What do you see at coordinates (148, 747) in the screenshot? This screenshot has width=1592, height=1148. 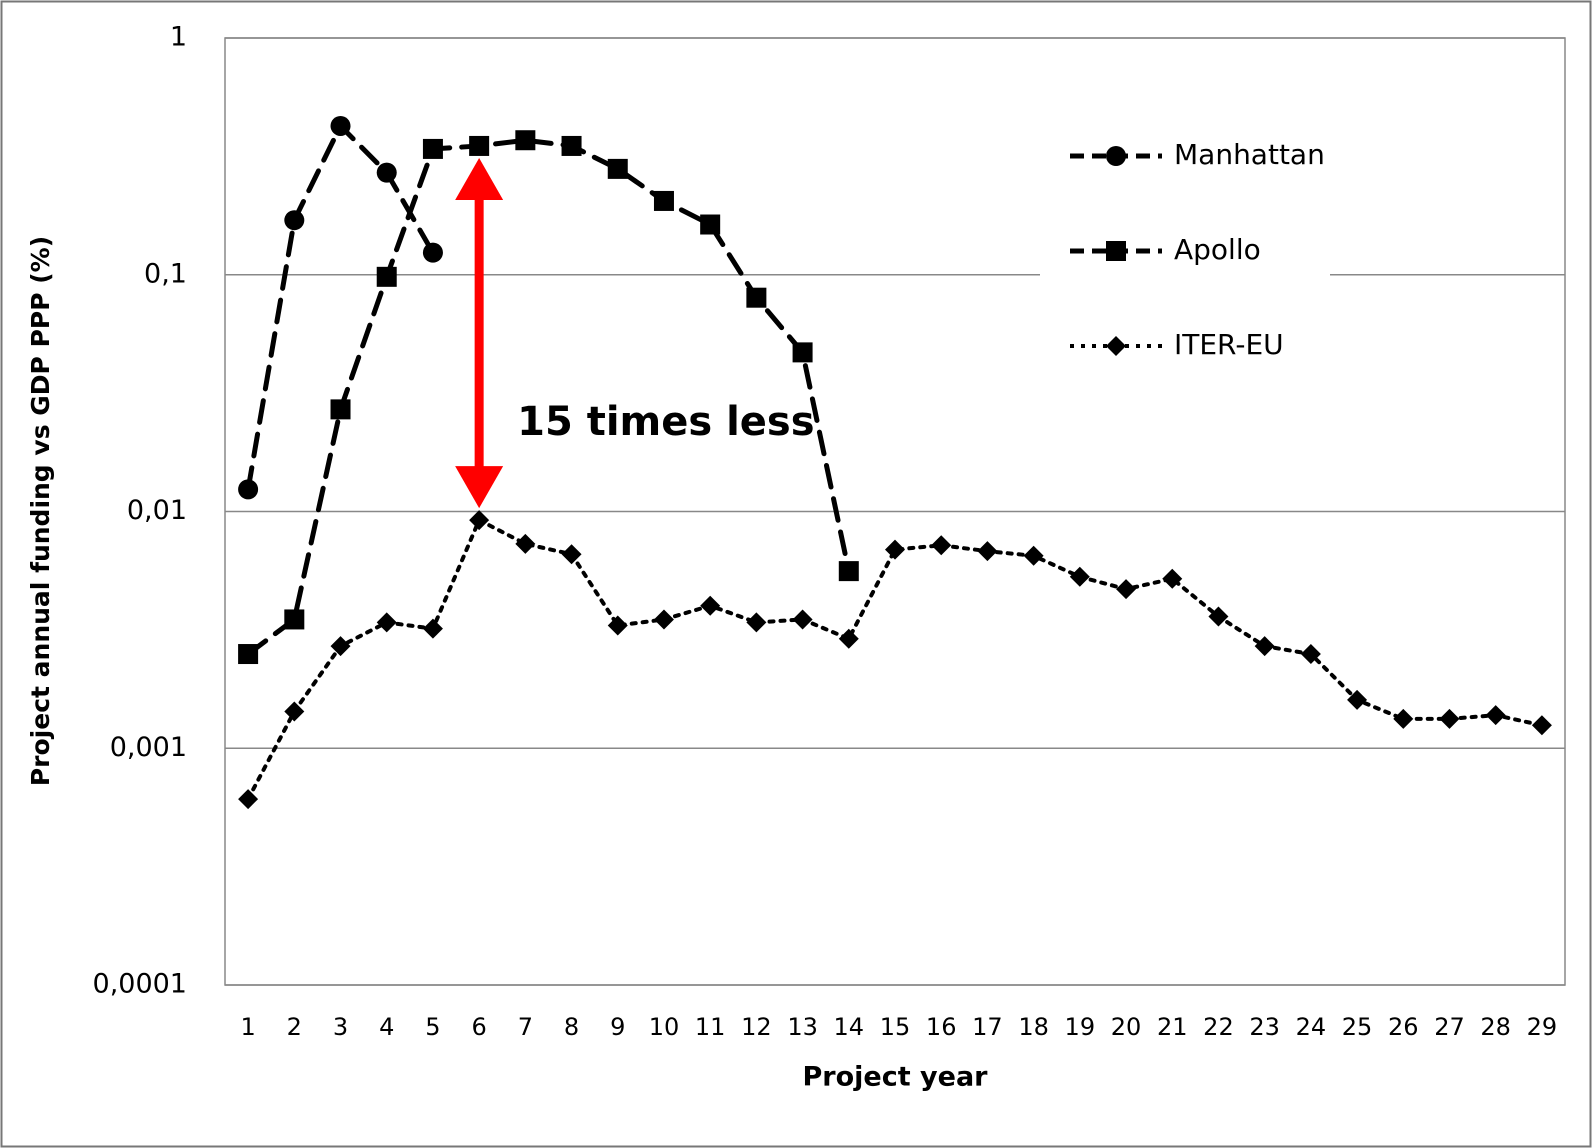 I see `y-tick-label: 0,001` at bounding box center [148, 747].